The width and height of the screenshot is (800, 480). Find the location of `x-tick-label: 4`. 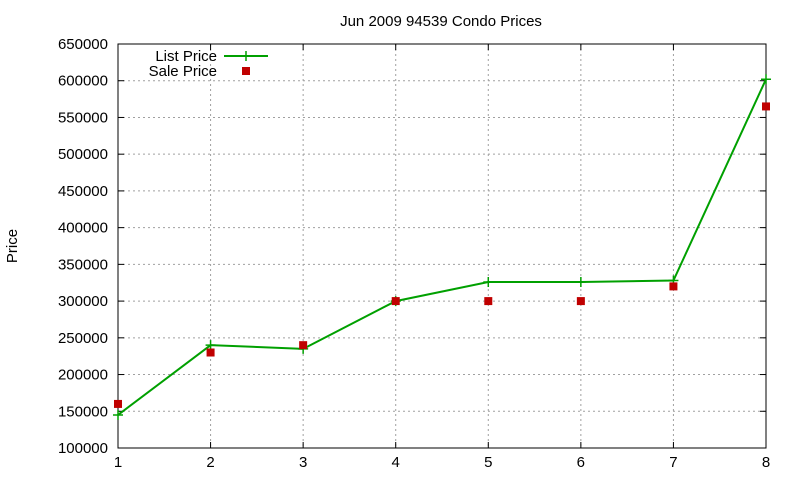

x-tick-label: 4 is located at coordinates (396, 462).